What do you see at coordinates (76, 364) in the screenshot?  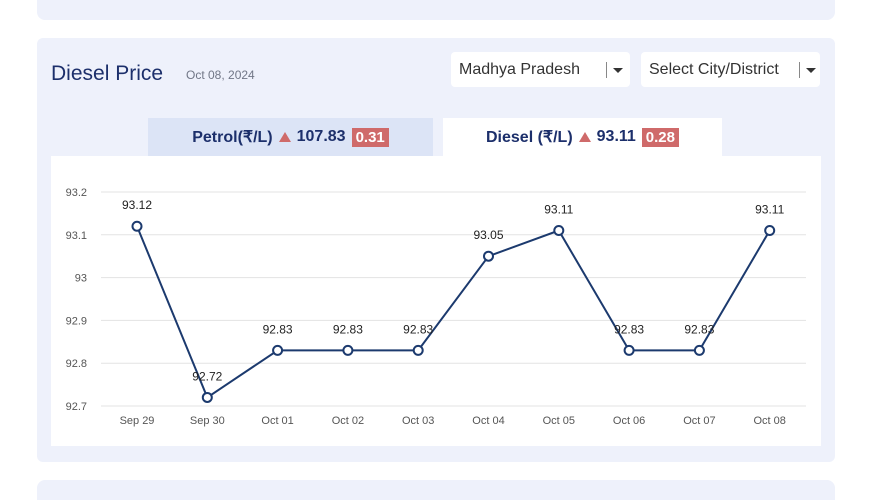 I see `y-tick-label: 92.8` at bounding box center [76, 364].